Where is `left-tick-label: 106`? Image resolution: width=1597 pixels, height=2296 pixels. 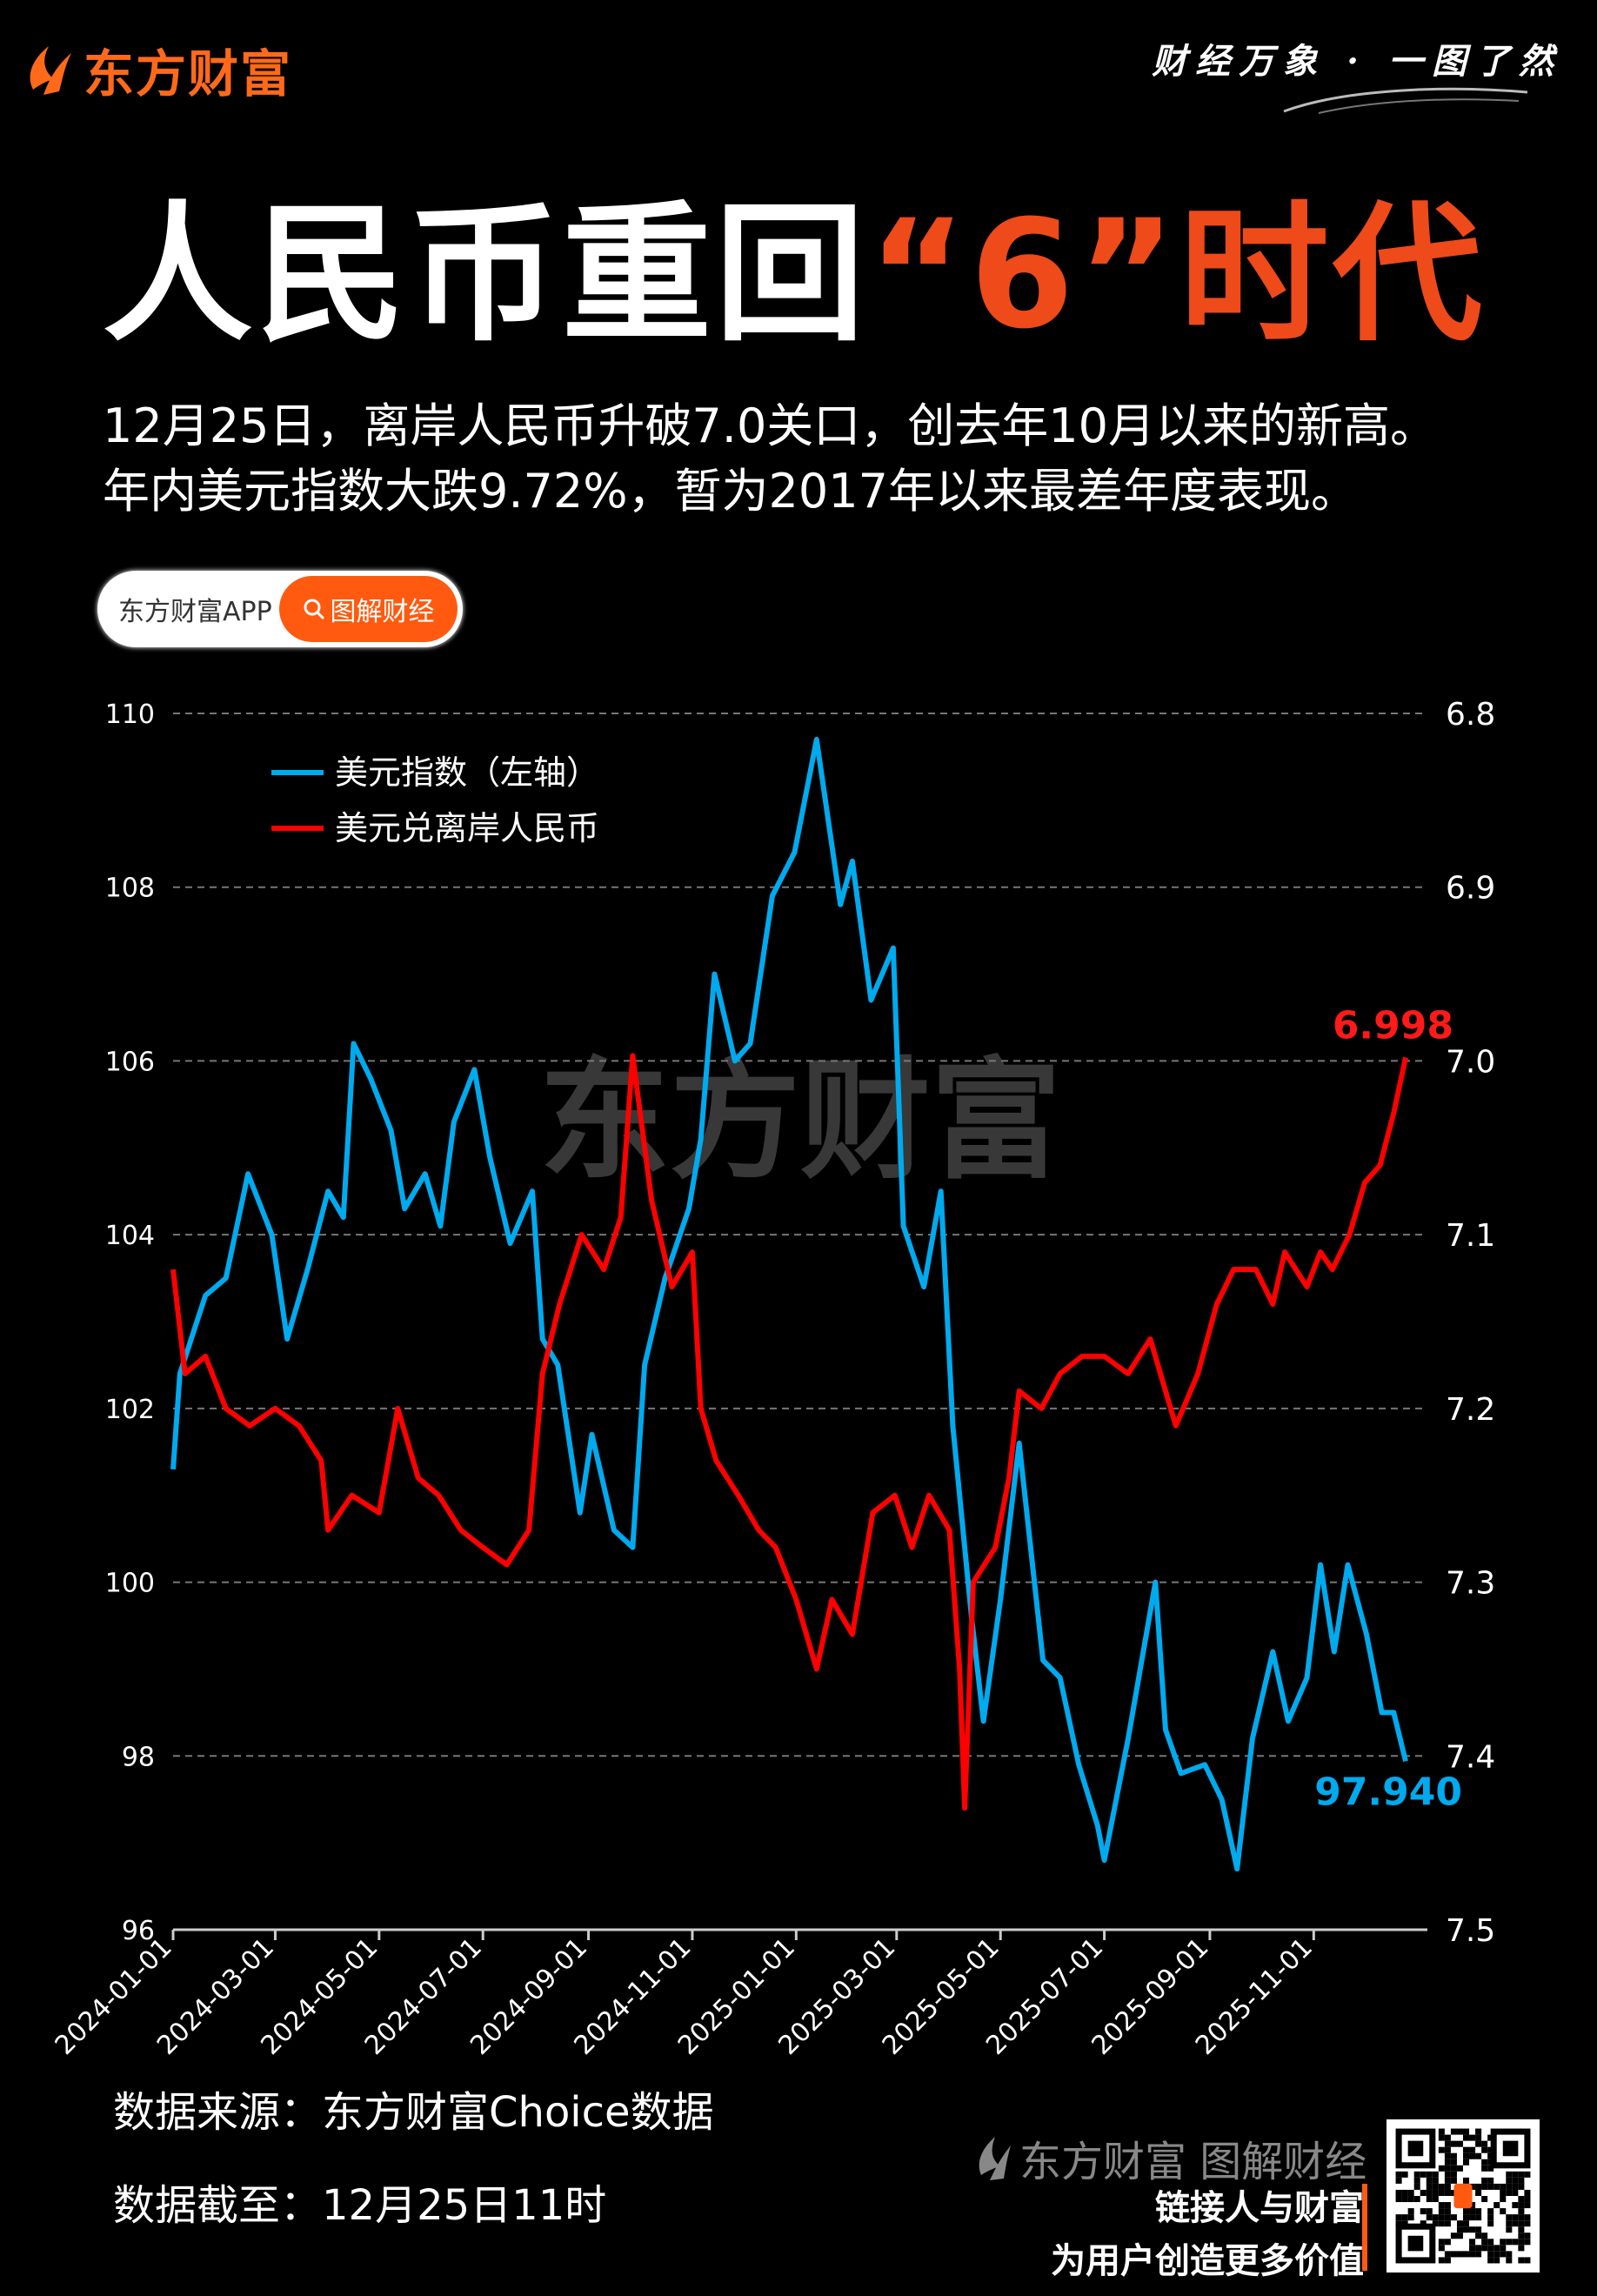
left-tick-label: 106 is located at coordinates (130, 1062).